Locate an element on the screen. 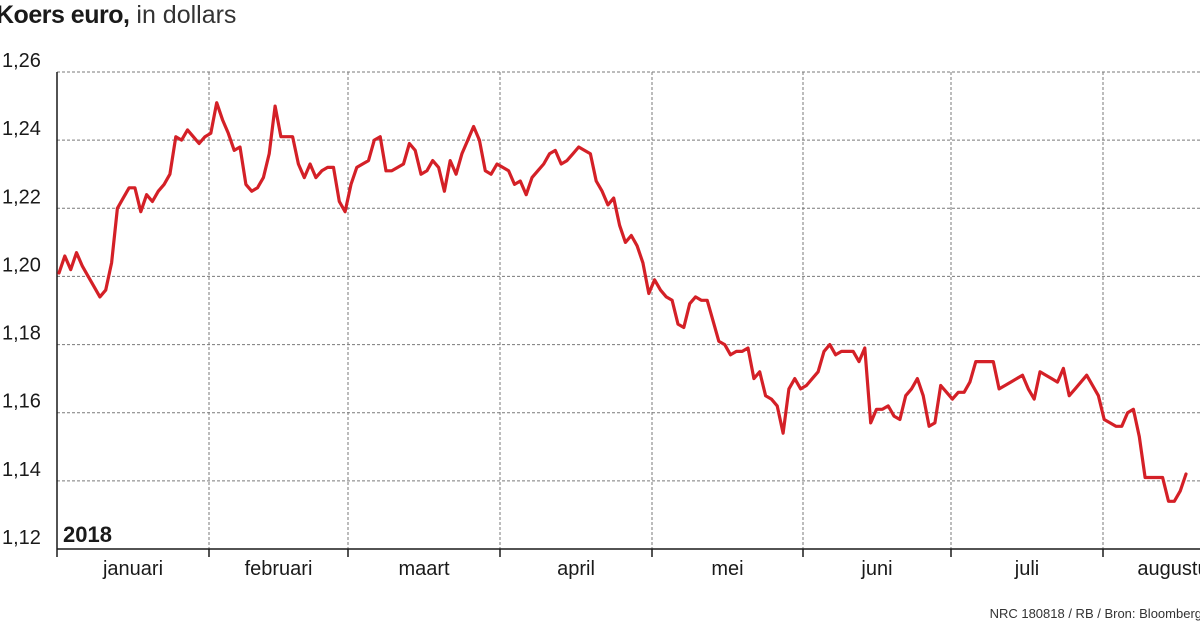 The image size is (1200, 627). x-tick-label: juni is located at coordinates (876, 569).